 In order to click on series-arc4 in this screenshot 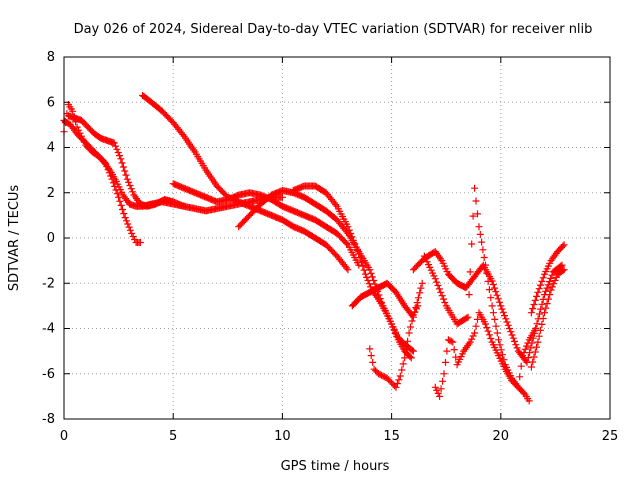, I will do `click(245, 183)`.